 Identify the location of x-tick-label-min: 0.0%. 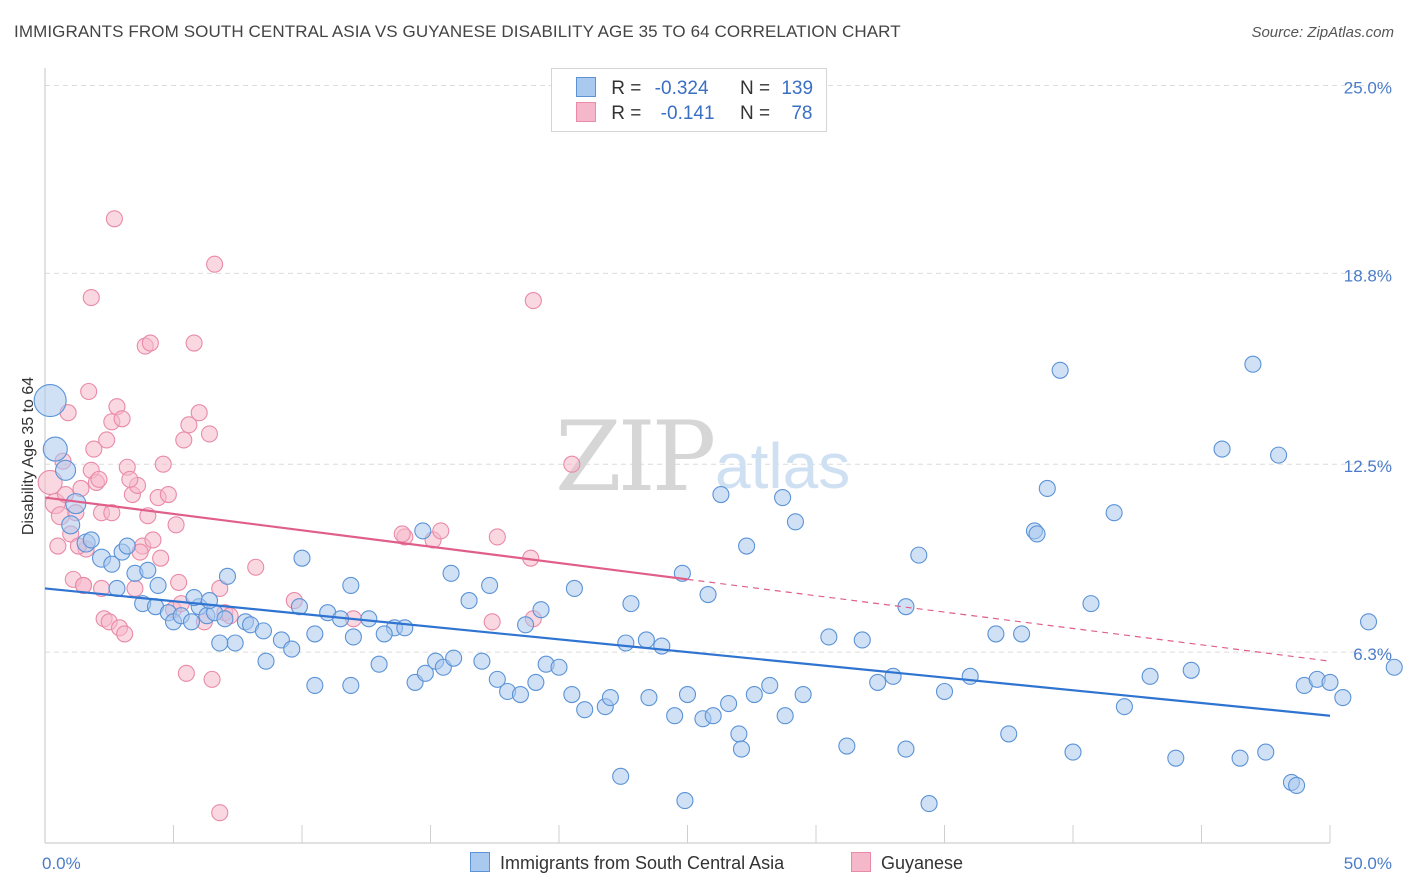
(61, 863).